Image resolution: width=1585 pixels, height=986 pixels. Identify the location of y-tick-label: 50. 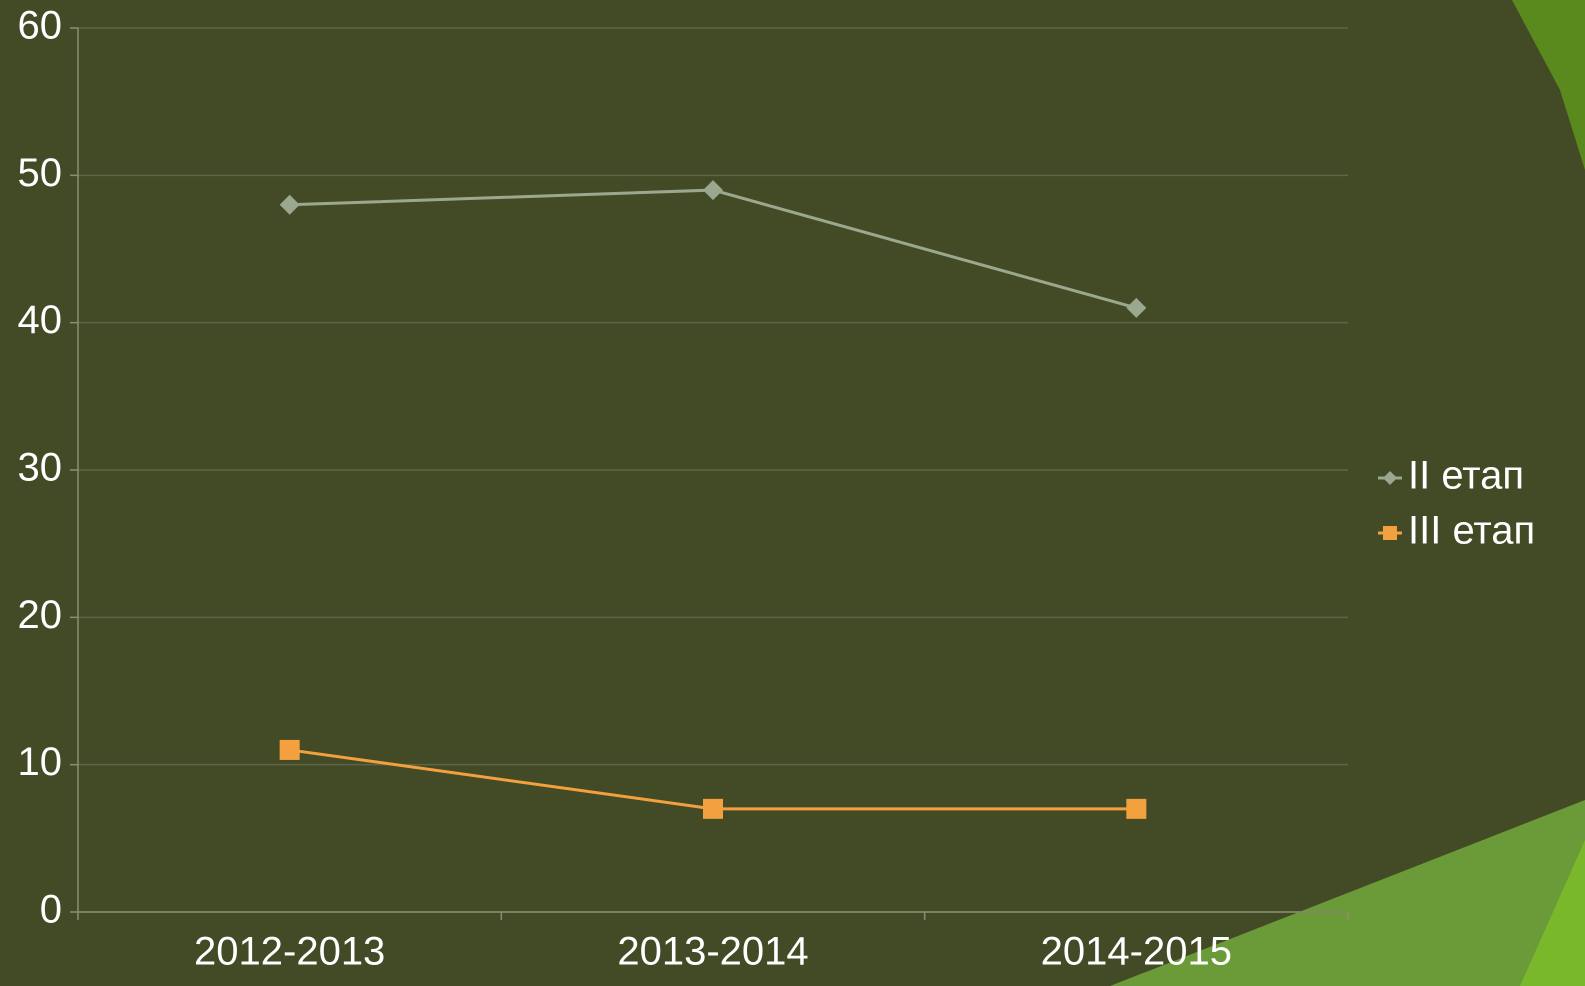
(40, 173).